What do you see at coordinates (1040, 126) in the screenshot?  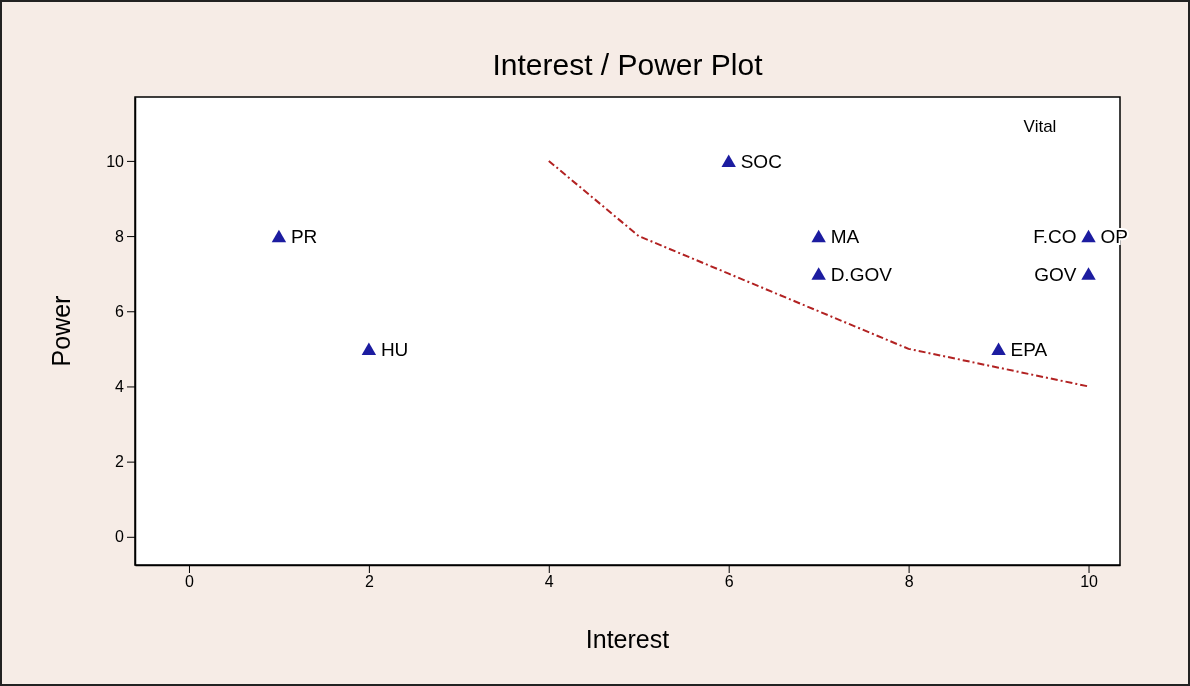 I see `annotation: Vital` at bounding box center [1040, 126].